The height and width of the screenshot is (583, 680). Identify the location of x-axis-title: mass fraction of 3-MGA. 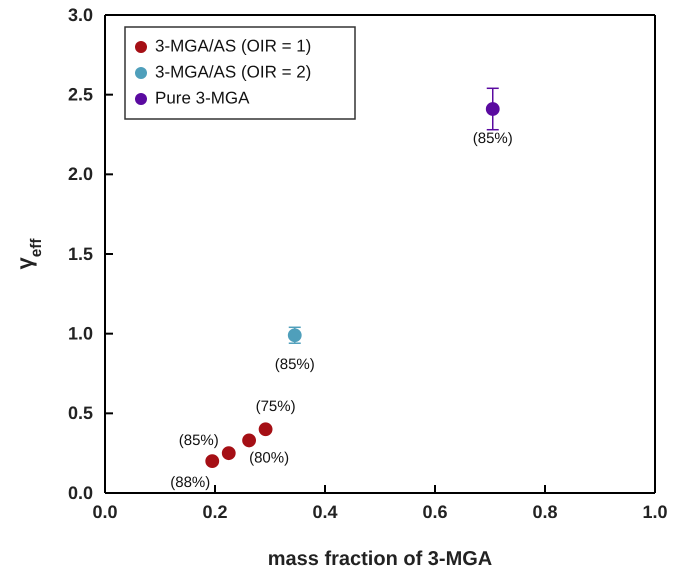
(380, 559).